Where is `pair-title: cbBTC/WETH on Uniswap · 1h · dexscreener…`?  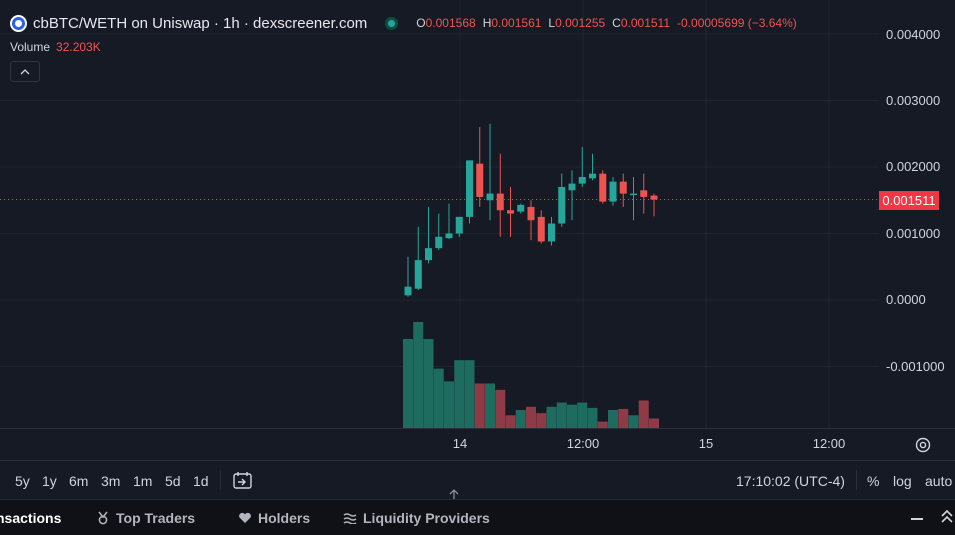 pair-title: cbBTC/WETH on Uniswap · 1h · dexscreener… is located at coordinates (200, 23).